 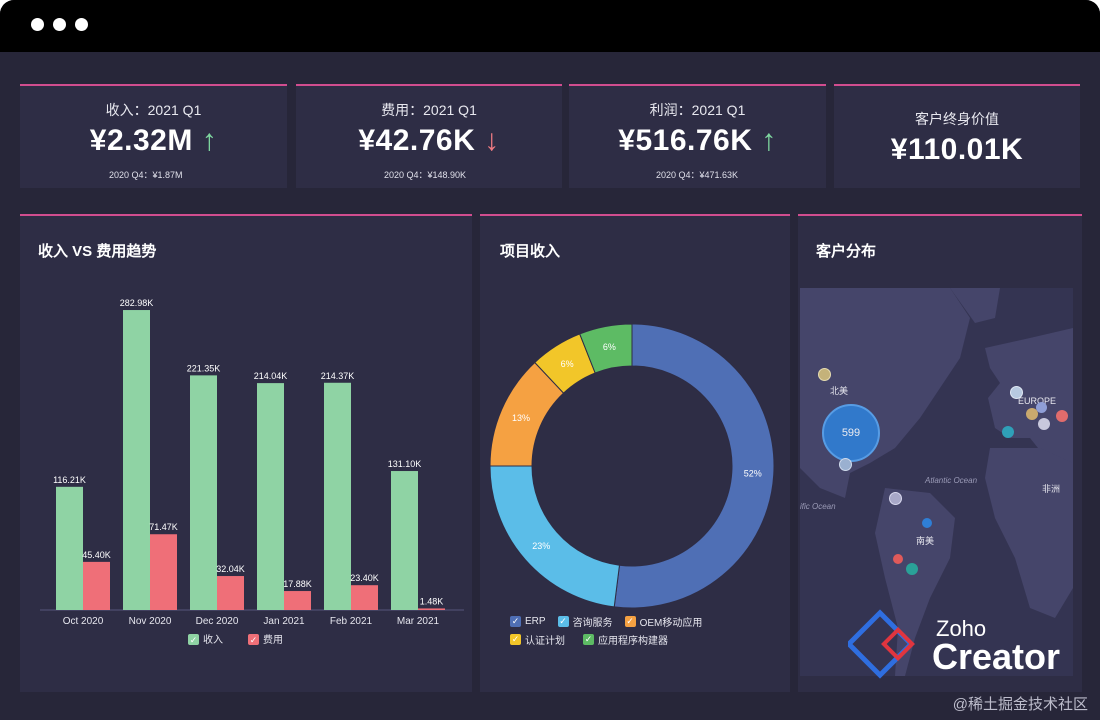 What do you see at coordinates (217, 621) in the screenshot?
I see `x-tick-label: Dec 2020` at bounding box center [217, 621].